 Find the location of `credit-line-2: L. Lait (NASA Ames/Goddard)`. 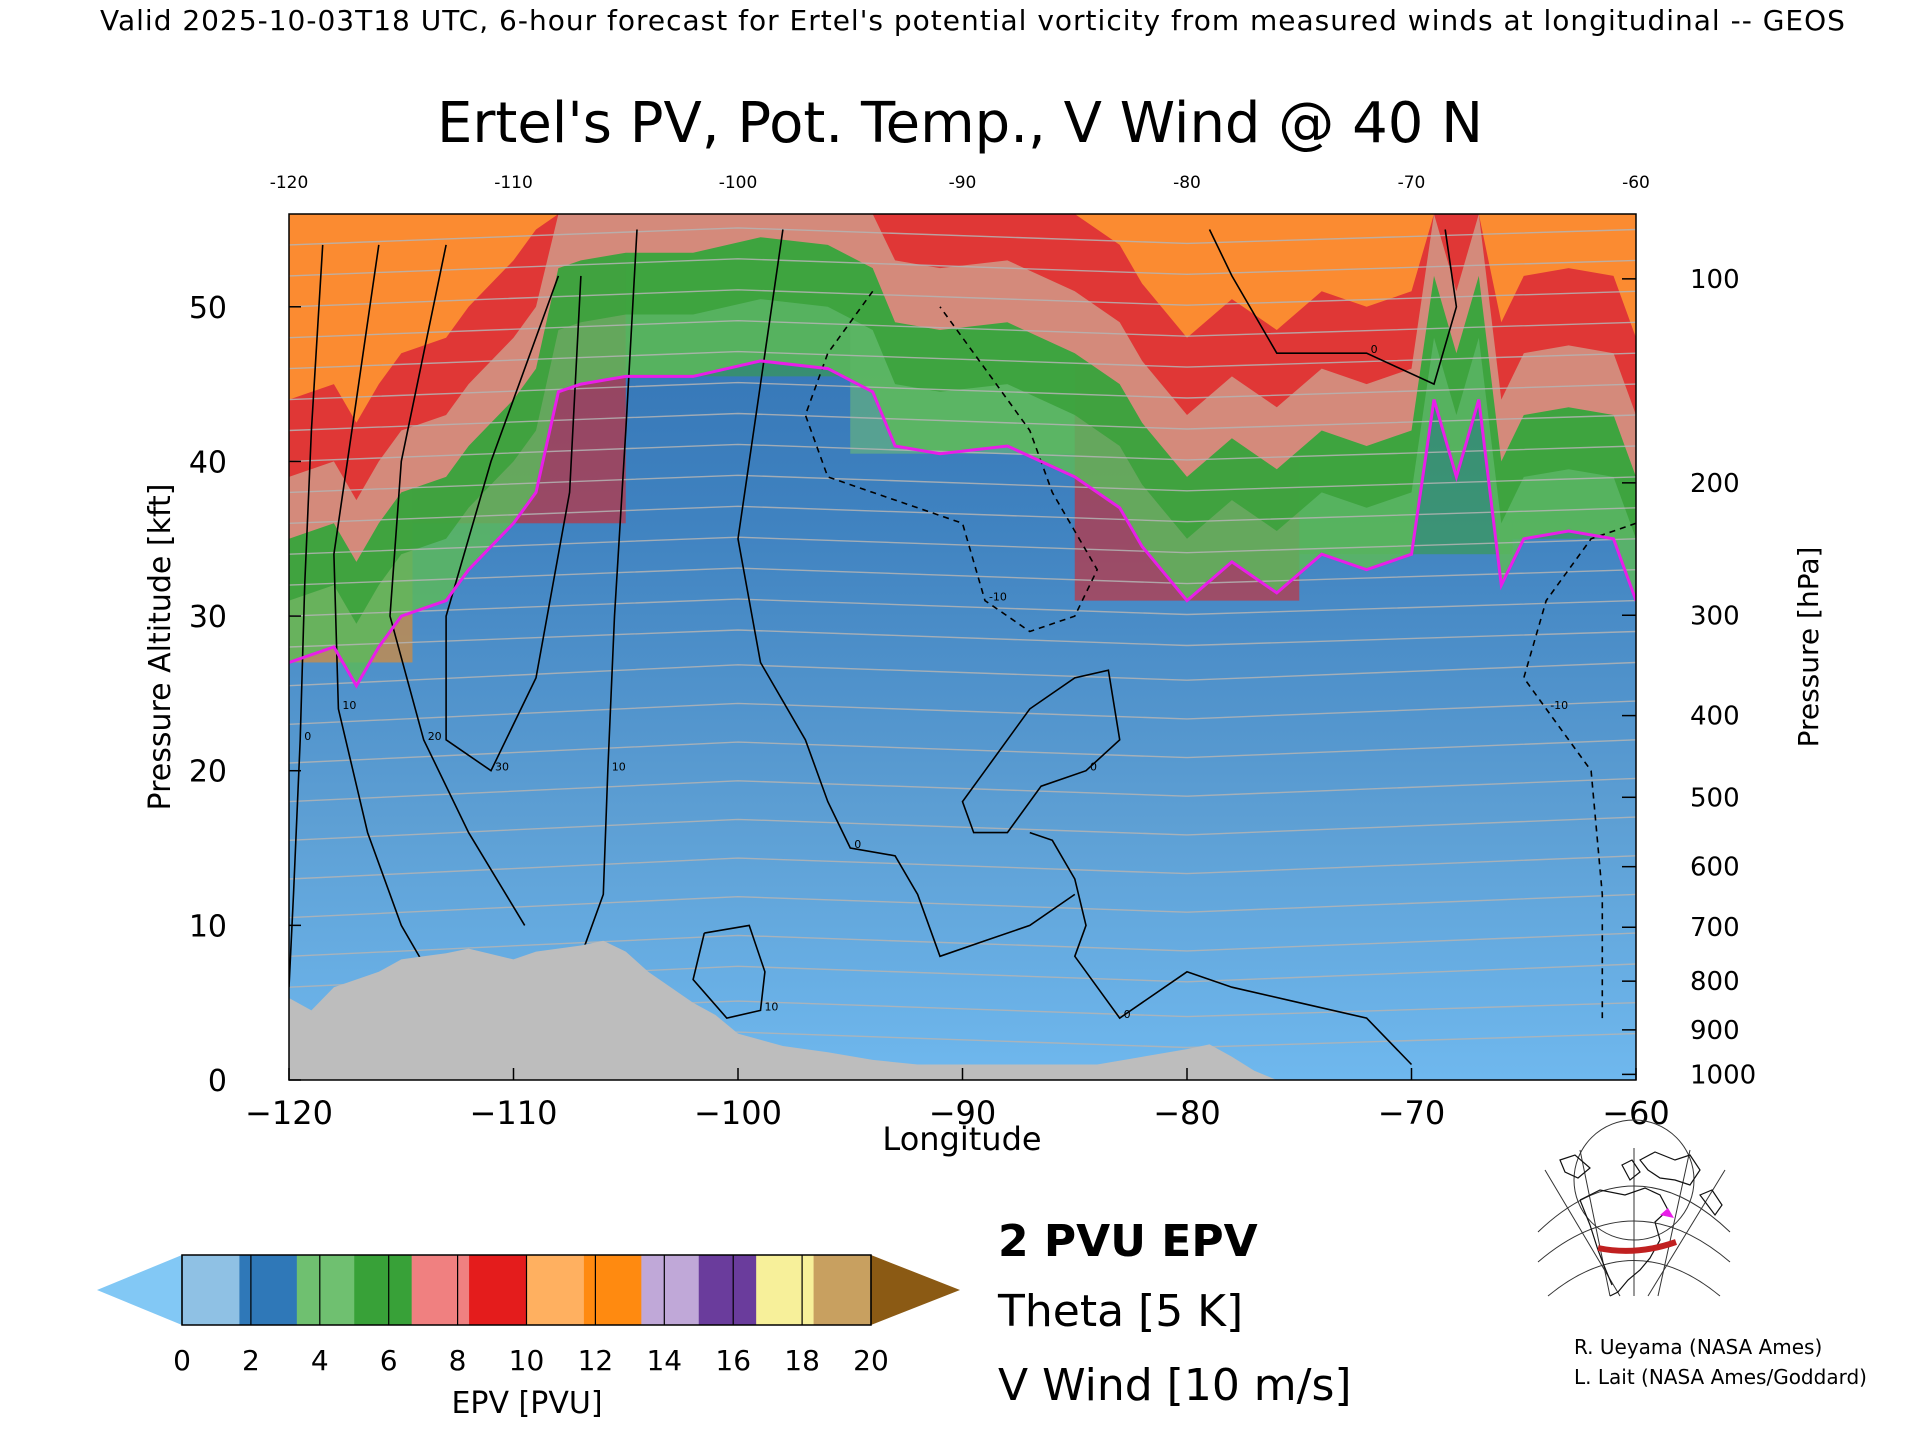

credit-line-2: L. Lait (NASA Ames/Goddard) is located at coordinates (1720, 1377).